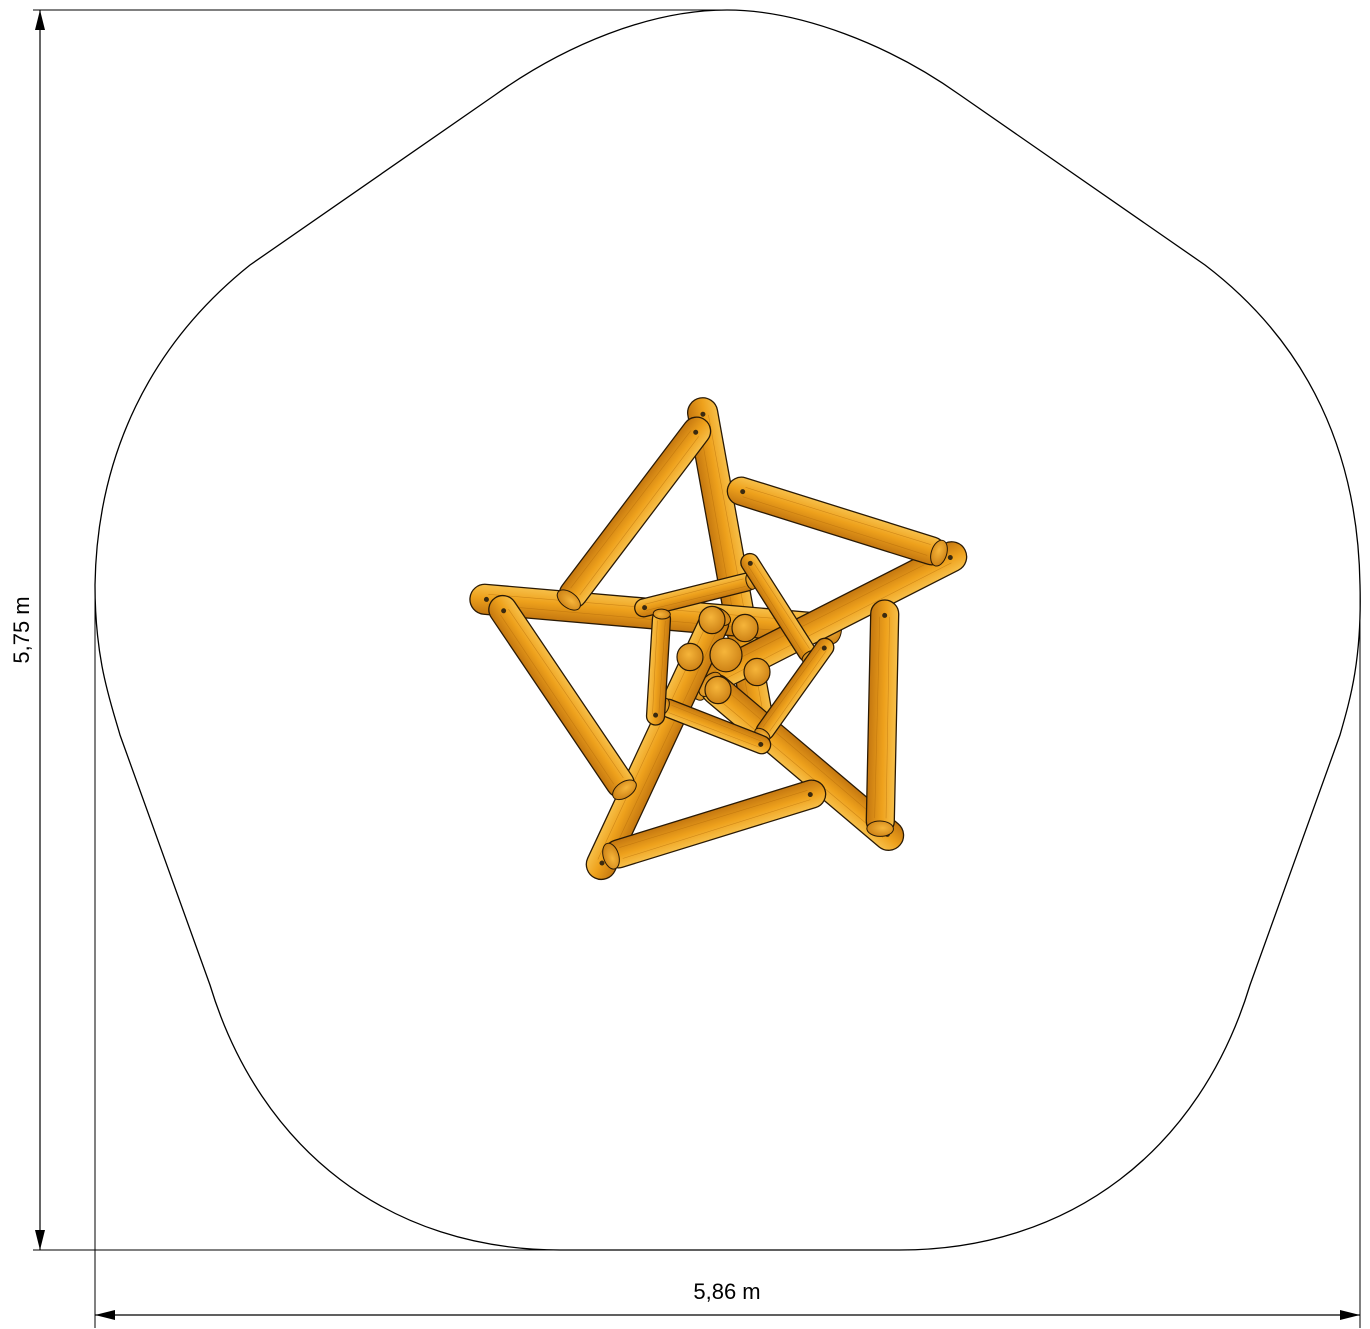  What do you see at coordinates (726, 1291) in the screenshot?
I see `width-label: 5,86 m` at bounding box center [726, 1291].